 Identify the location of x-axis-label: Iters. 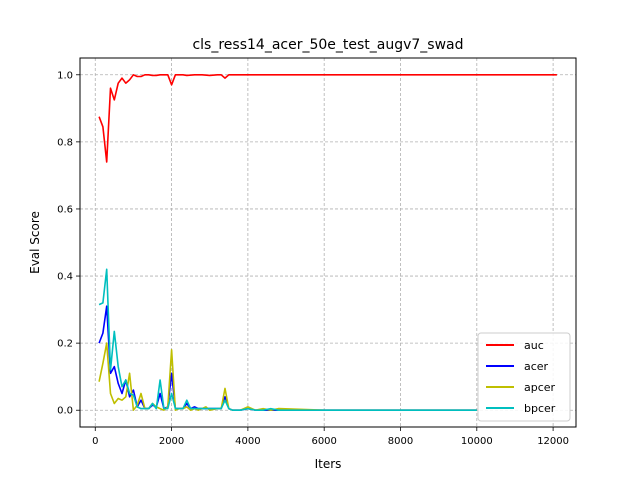
(328, 464).